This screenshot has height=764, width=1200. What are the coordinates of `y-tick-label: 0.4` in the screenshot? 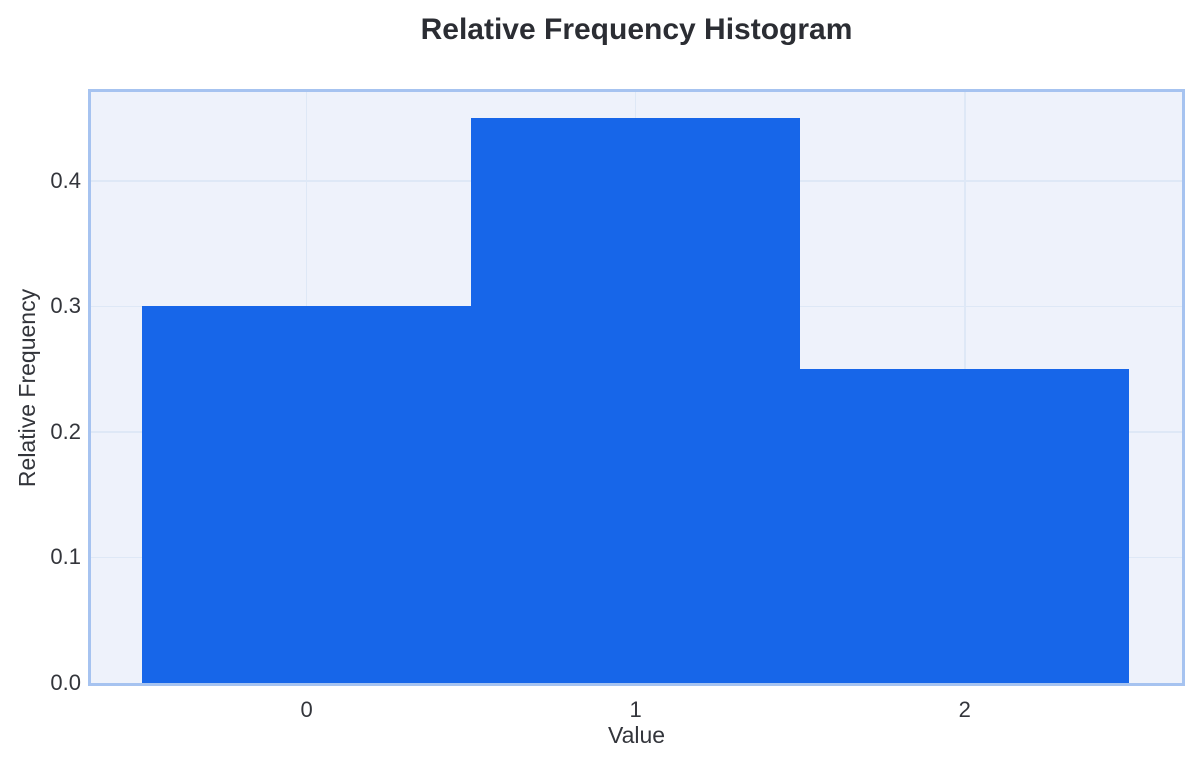 It's located at (65, 180).